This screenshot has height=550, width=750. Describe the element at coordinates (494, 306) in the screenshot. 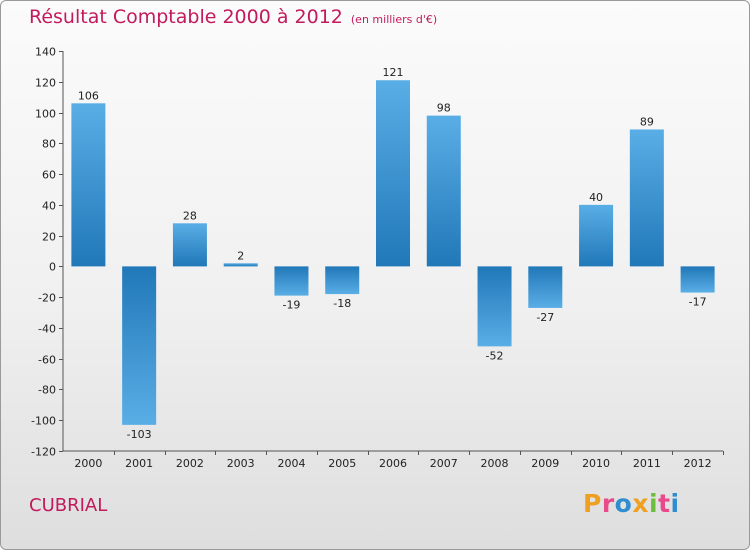

I see `bar-2008` at that location.